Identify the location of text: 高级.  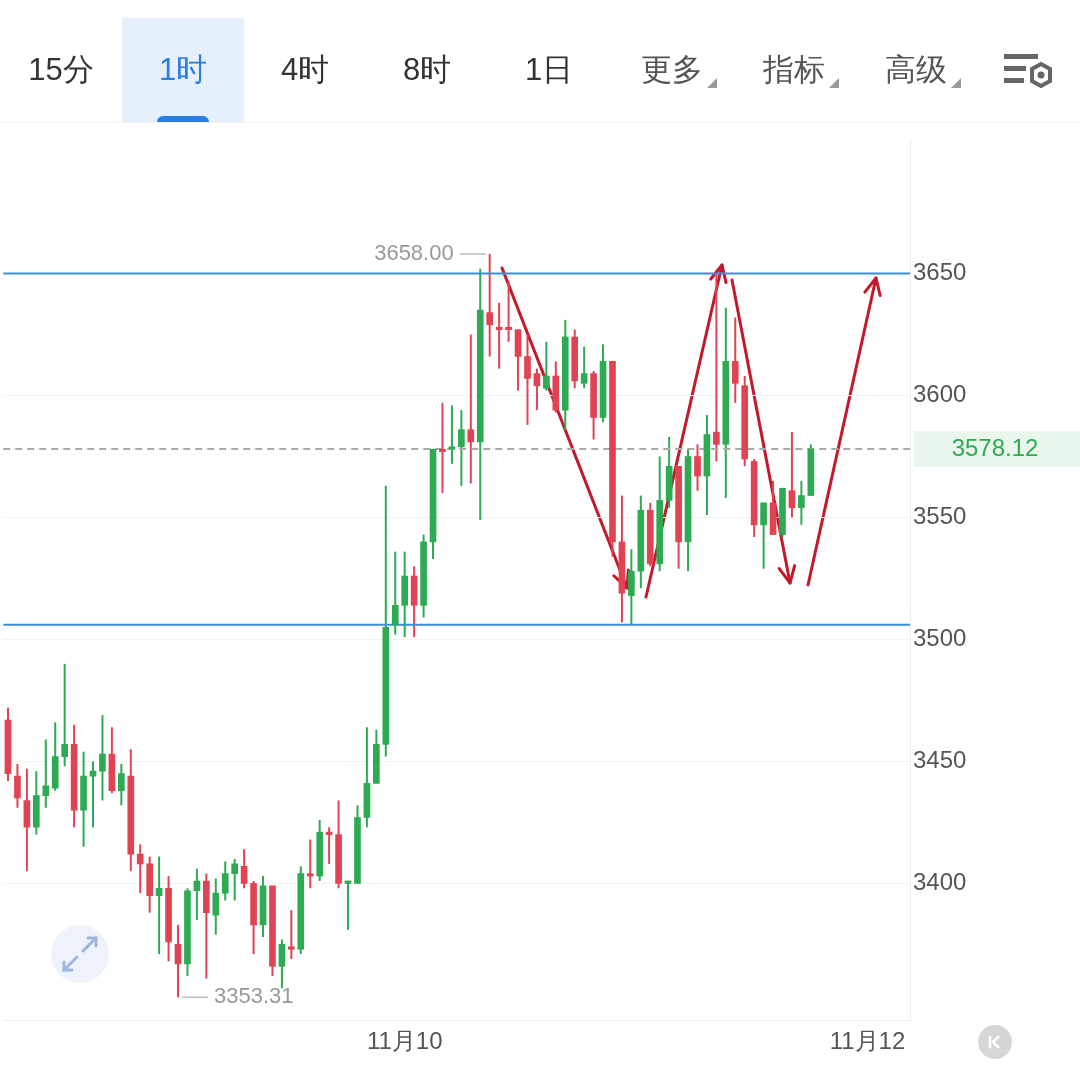
(916, 70).